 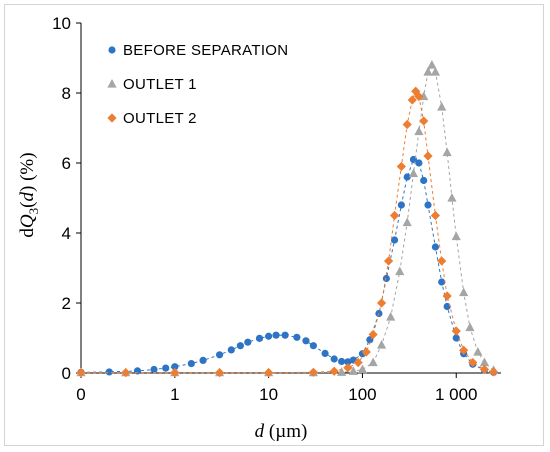 What do you see at coordinates (362, 394) in the screenshot?
I see `x-tick-label: 100` at bounding box center [362, 394].